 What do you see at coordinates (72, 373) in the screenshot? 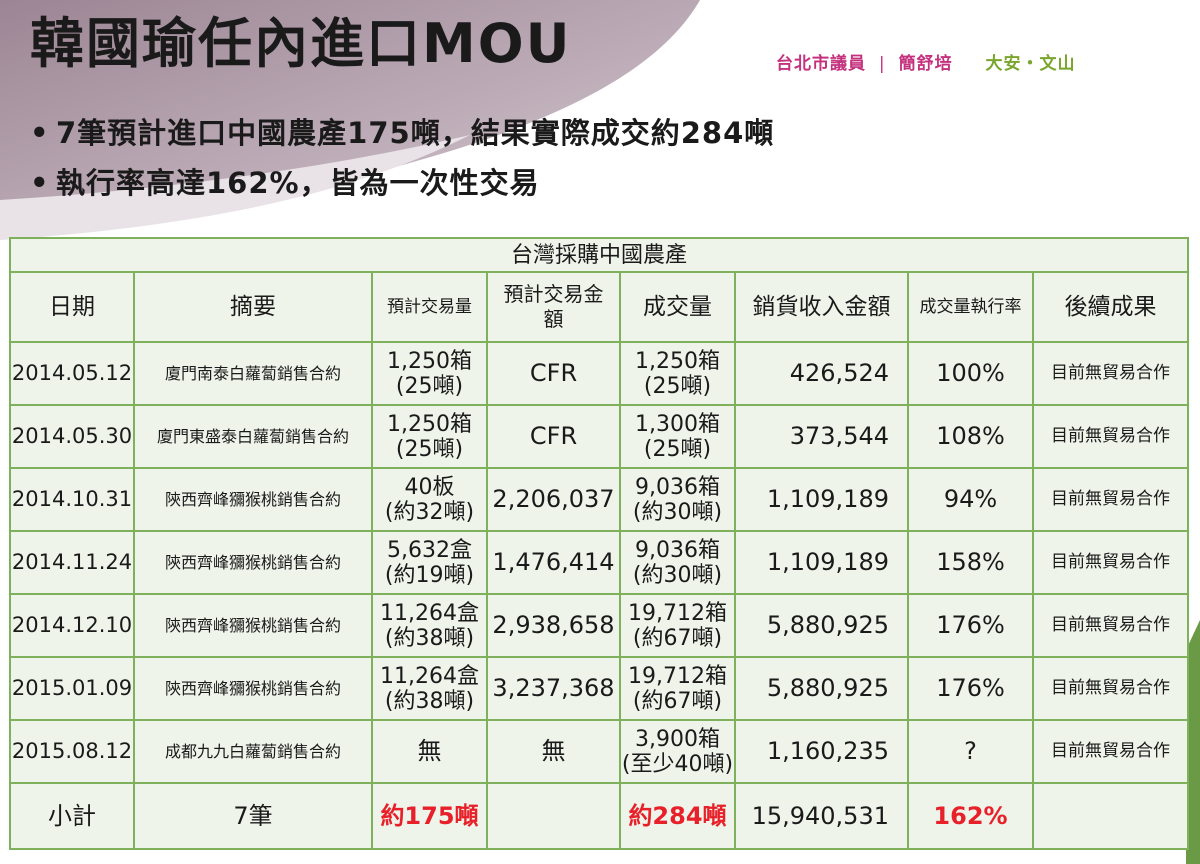
I see `cell-date: 2014.05.12` at bounding box center [72, 373].